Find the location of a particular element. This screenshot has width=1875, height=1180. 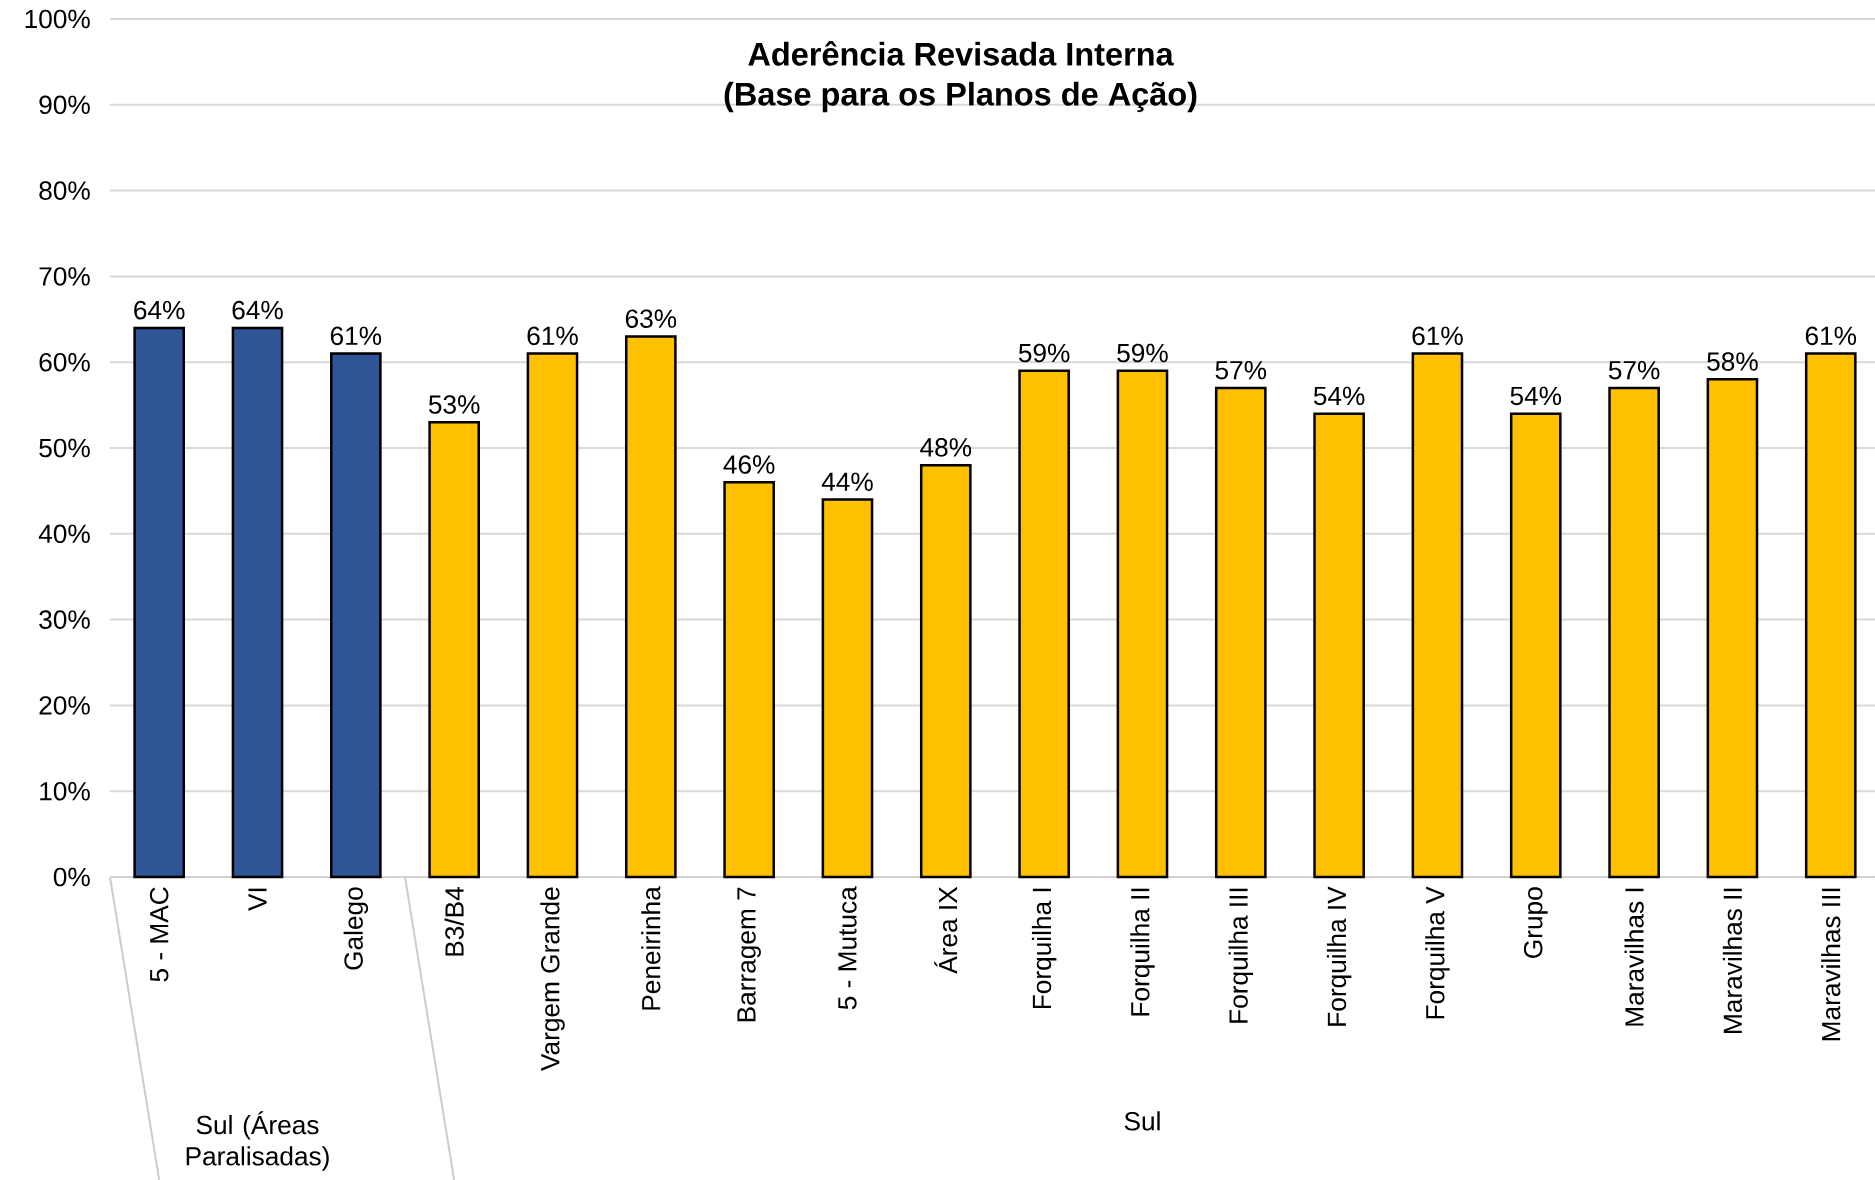

y-tick-label: 40% is located at coordinates (64, 534).